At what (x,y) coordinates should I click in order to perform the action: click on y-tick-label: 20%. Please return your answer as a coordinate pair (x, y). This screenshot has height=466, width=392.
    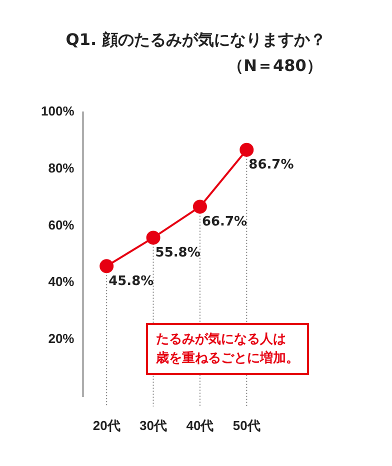
    Looking at the image, I should click on (61, 338).